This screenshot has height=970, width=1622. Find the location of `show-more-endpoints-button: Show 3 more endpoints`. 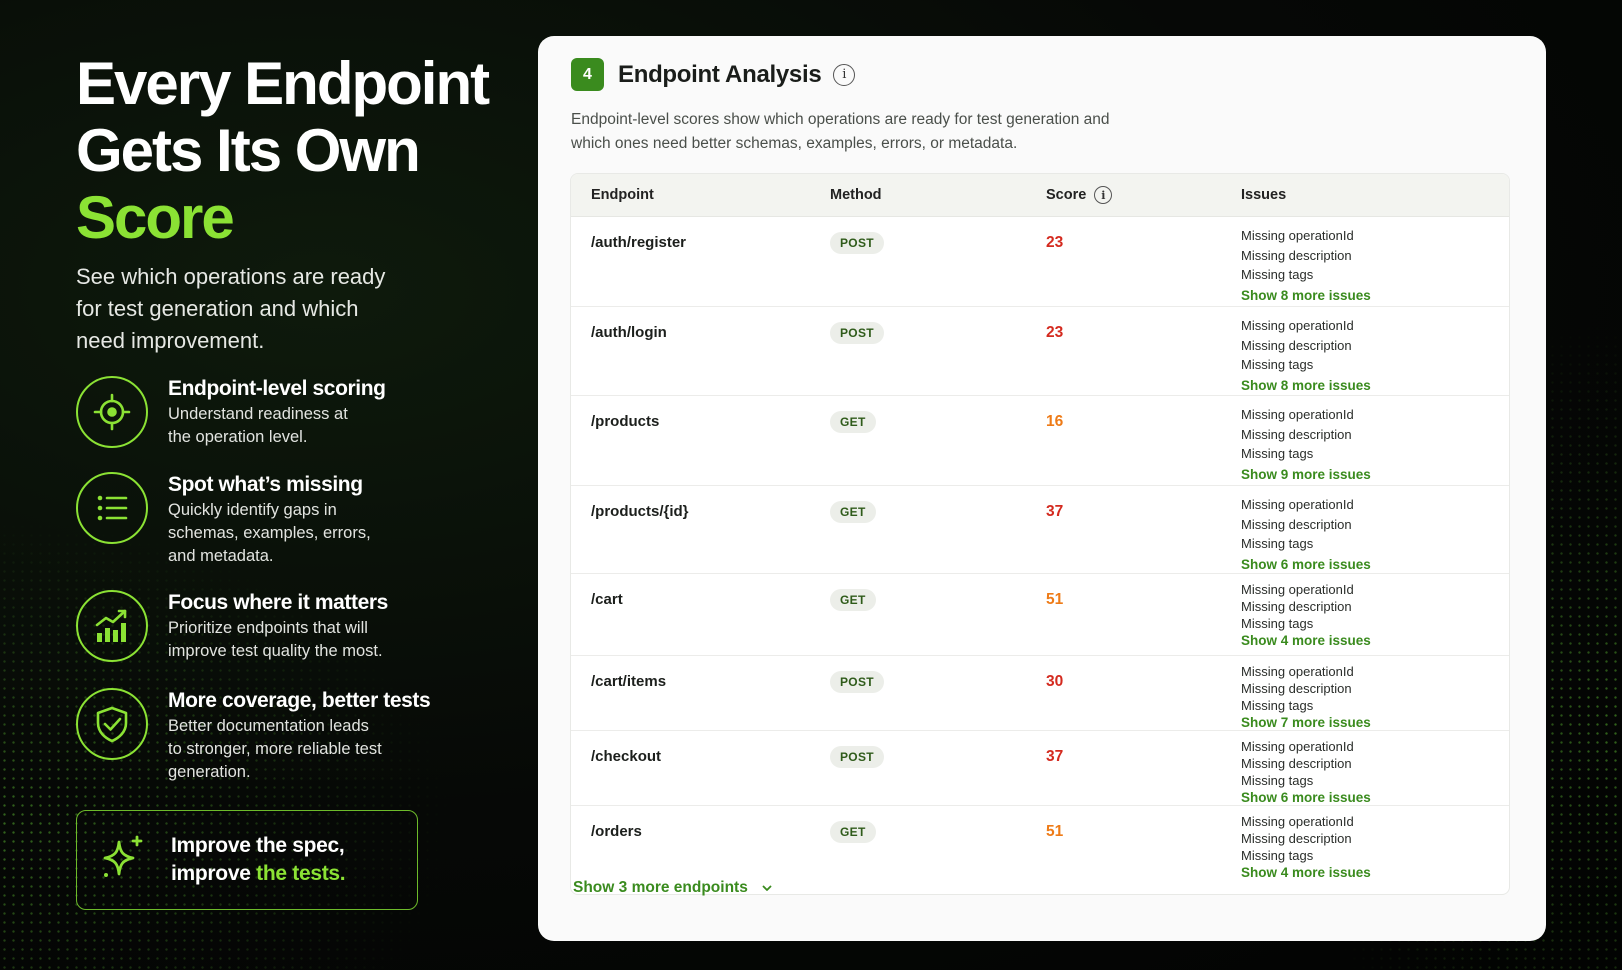

show-more-endpoints-button: Show 3 more endpoints is located at coordinates (672, 888).